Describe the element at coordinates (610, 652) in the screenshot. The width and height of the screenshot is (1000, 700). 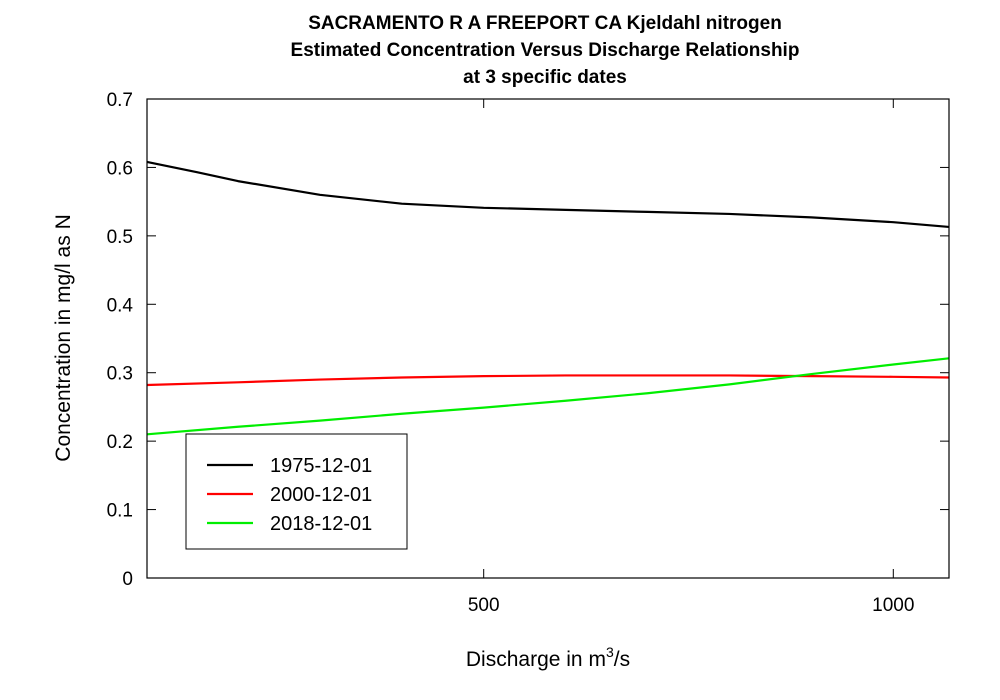
I see `x-axis-label-superscript: 3` at that location.